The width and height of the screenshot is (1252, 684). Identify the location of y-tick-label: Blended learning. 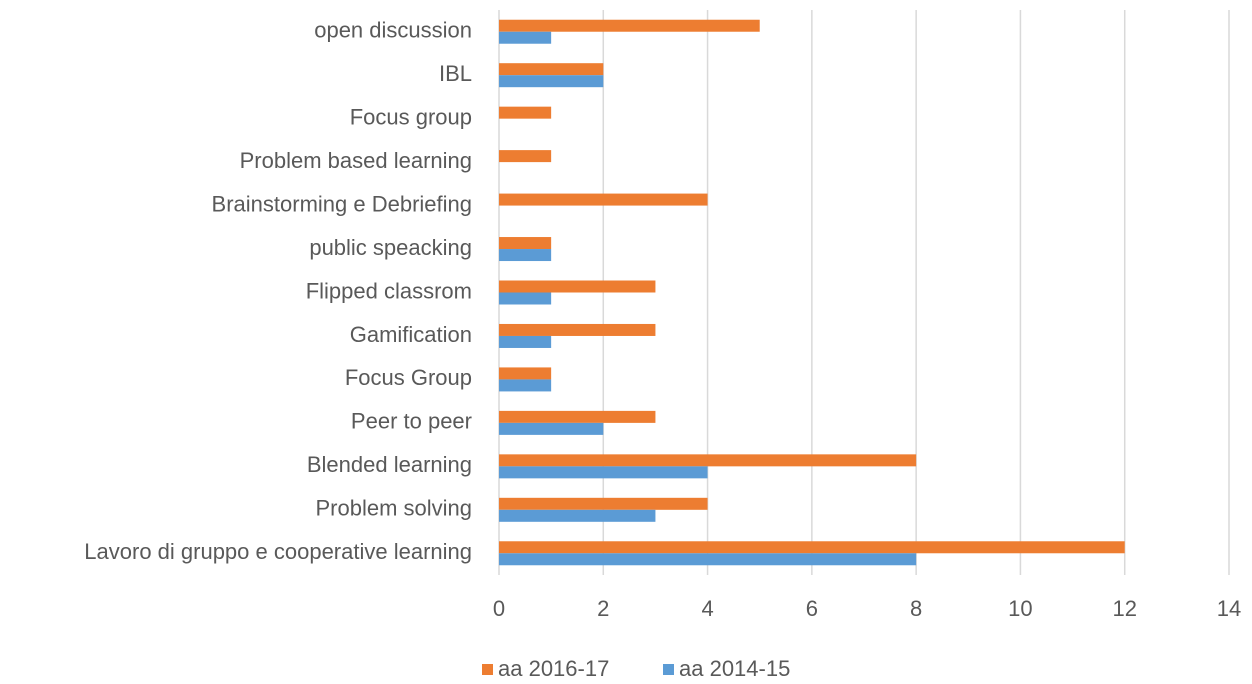
(389, 464).